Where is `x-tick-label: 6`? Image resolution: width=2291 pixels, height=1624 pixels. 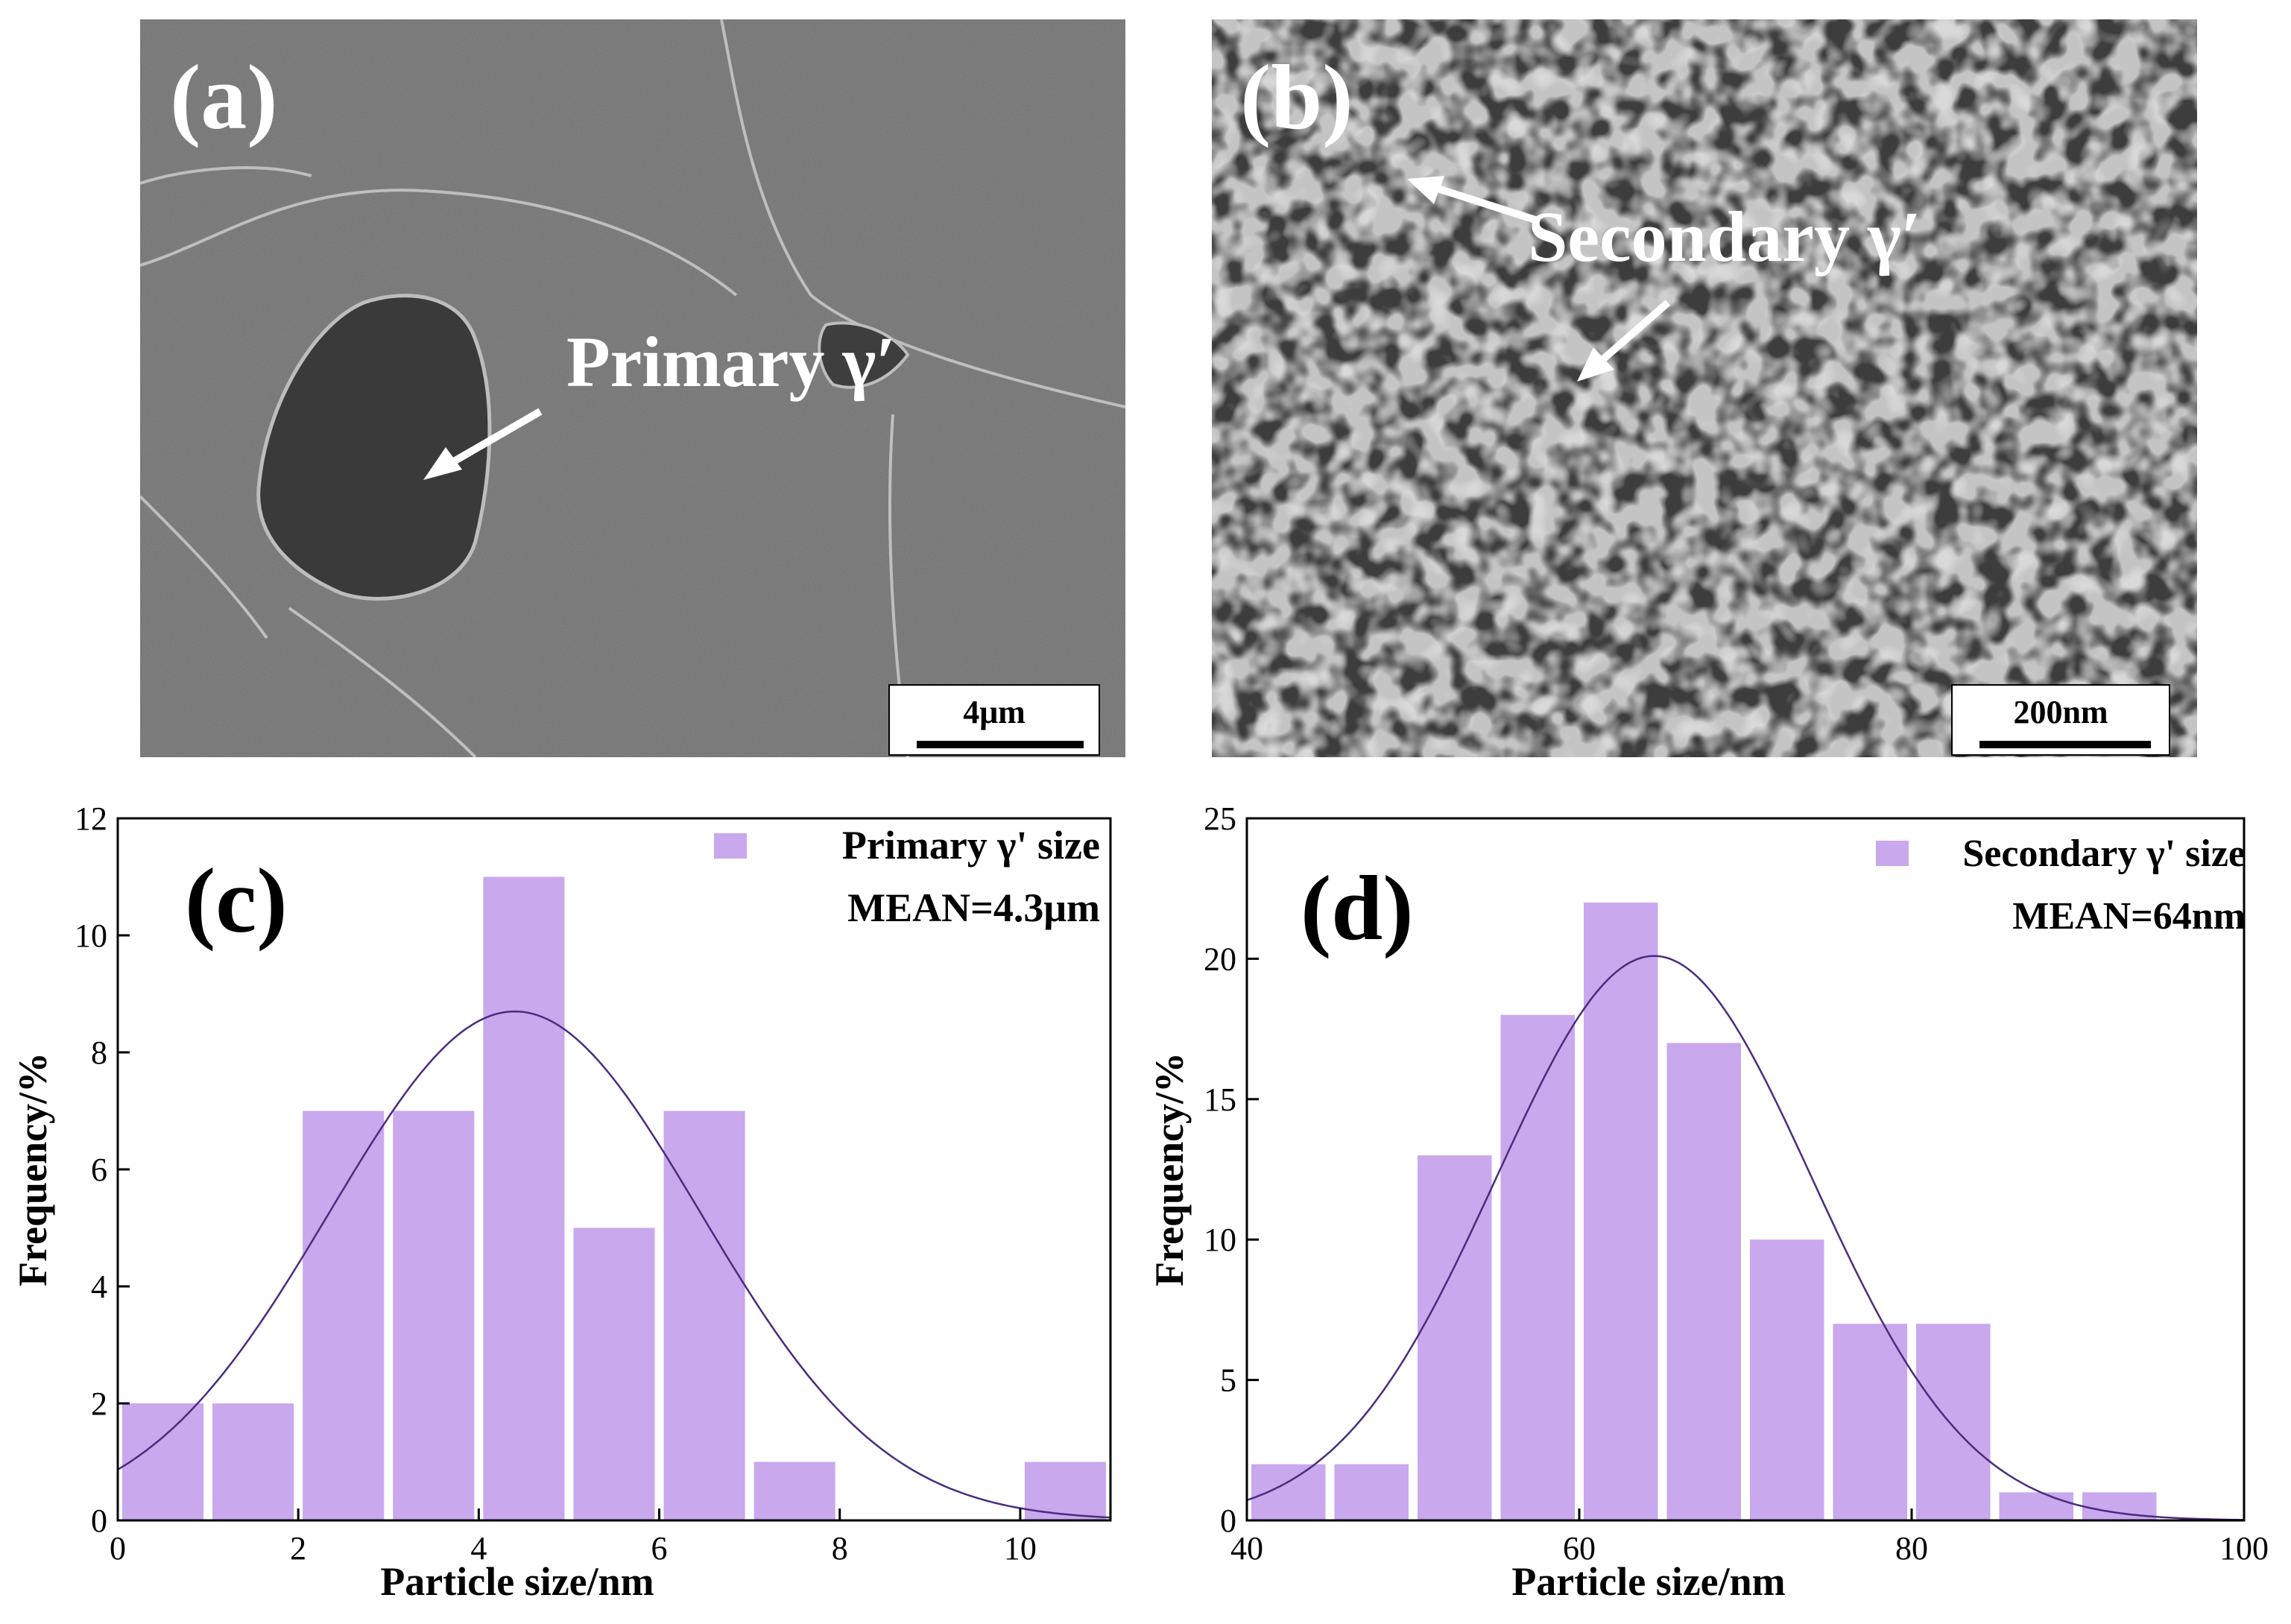
x-tick-label: 6 is located at coordinates (659, 1548).